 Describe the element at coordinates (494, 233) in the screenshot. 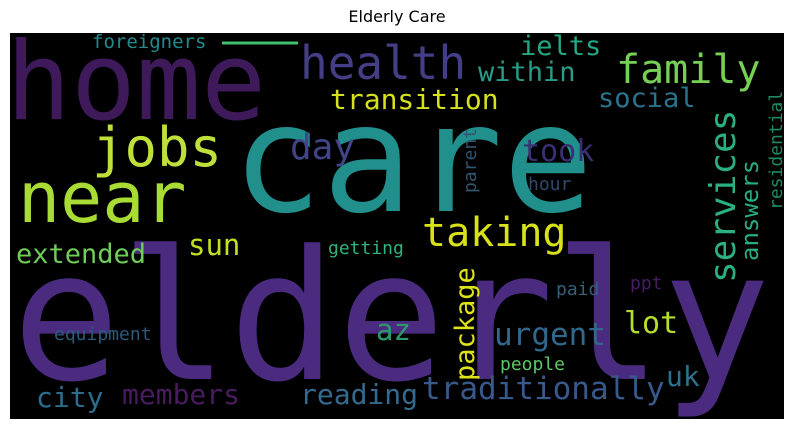

I see `word-taking: taking` at that location.